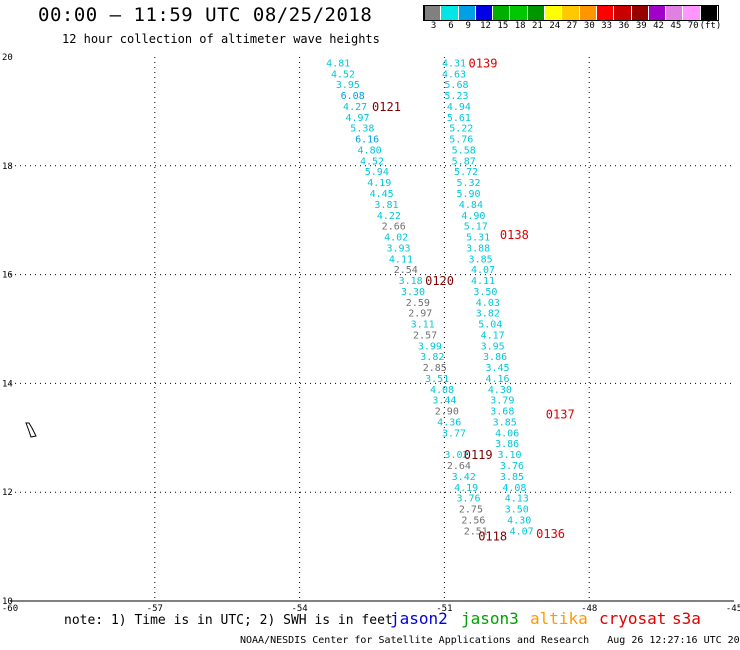 This screenshot has width=740, height=650. What do you see at coordinates (505, 422) in the screenshot?
I see `wave-height-value: 3.85` at bounding box center [505, 422].